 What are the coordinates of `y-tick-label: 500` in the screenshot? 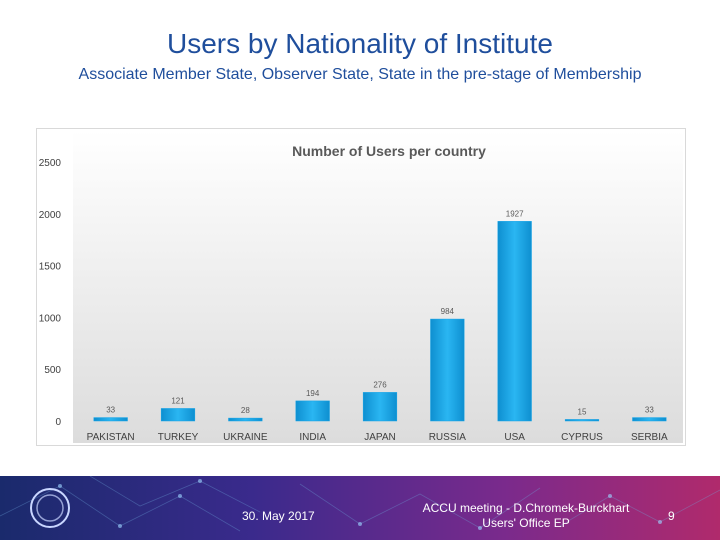 It's located at (52, 370).